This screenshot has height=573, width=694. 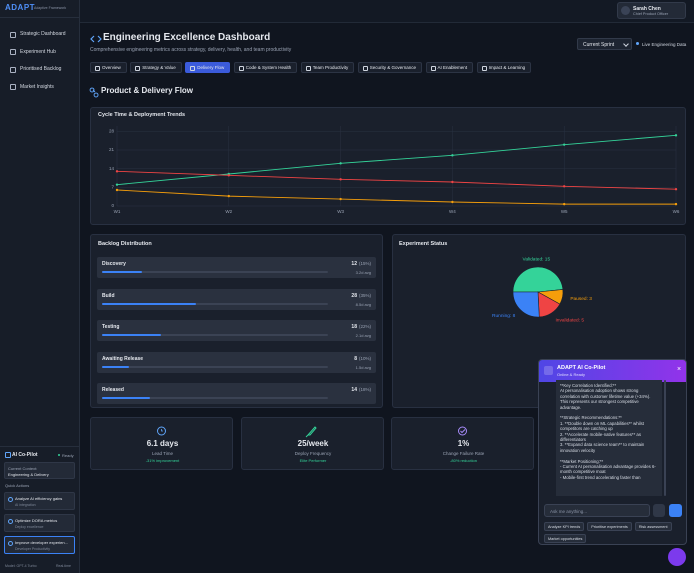 What do you see at coordinates (265, 67) in the screenshot?
I see `tab: Code & System Health` at bounding box center [265, 67].